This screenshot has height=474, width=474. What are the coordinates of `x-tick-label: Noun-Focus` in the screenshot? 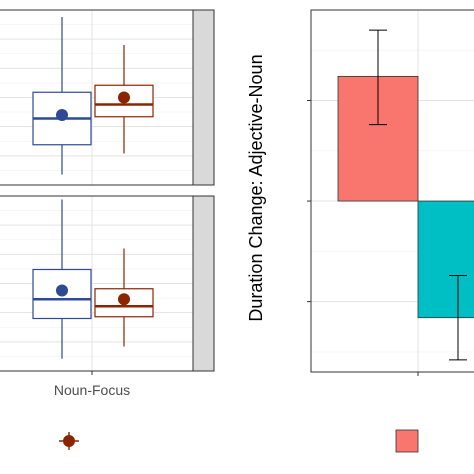 It's located at (92, 390).